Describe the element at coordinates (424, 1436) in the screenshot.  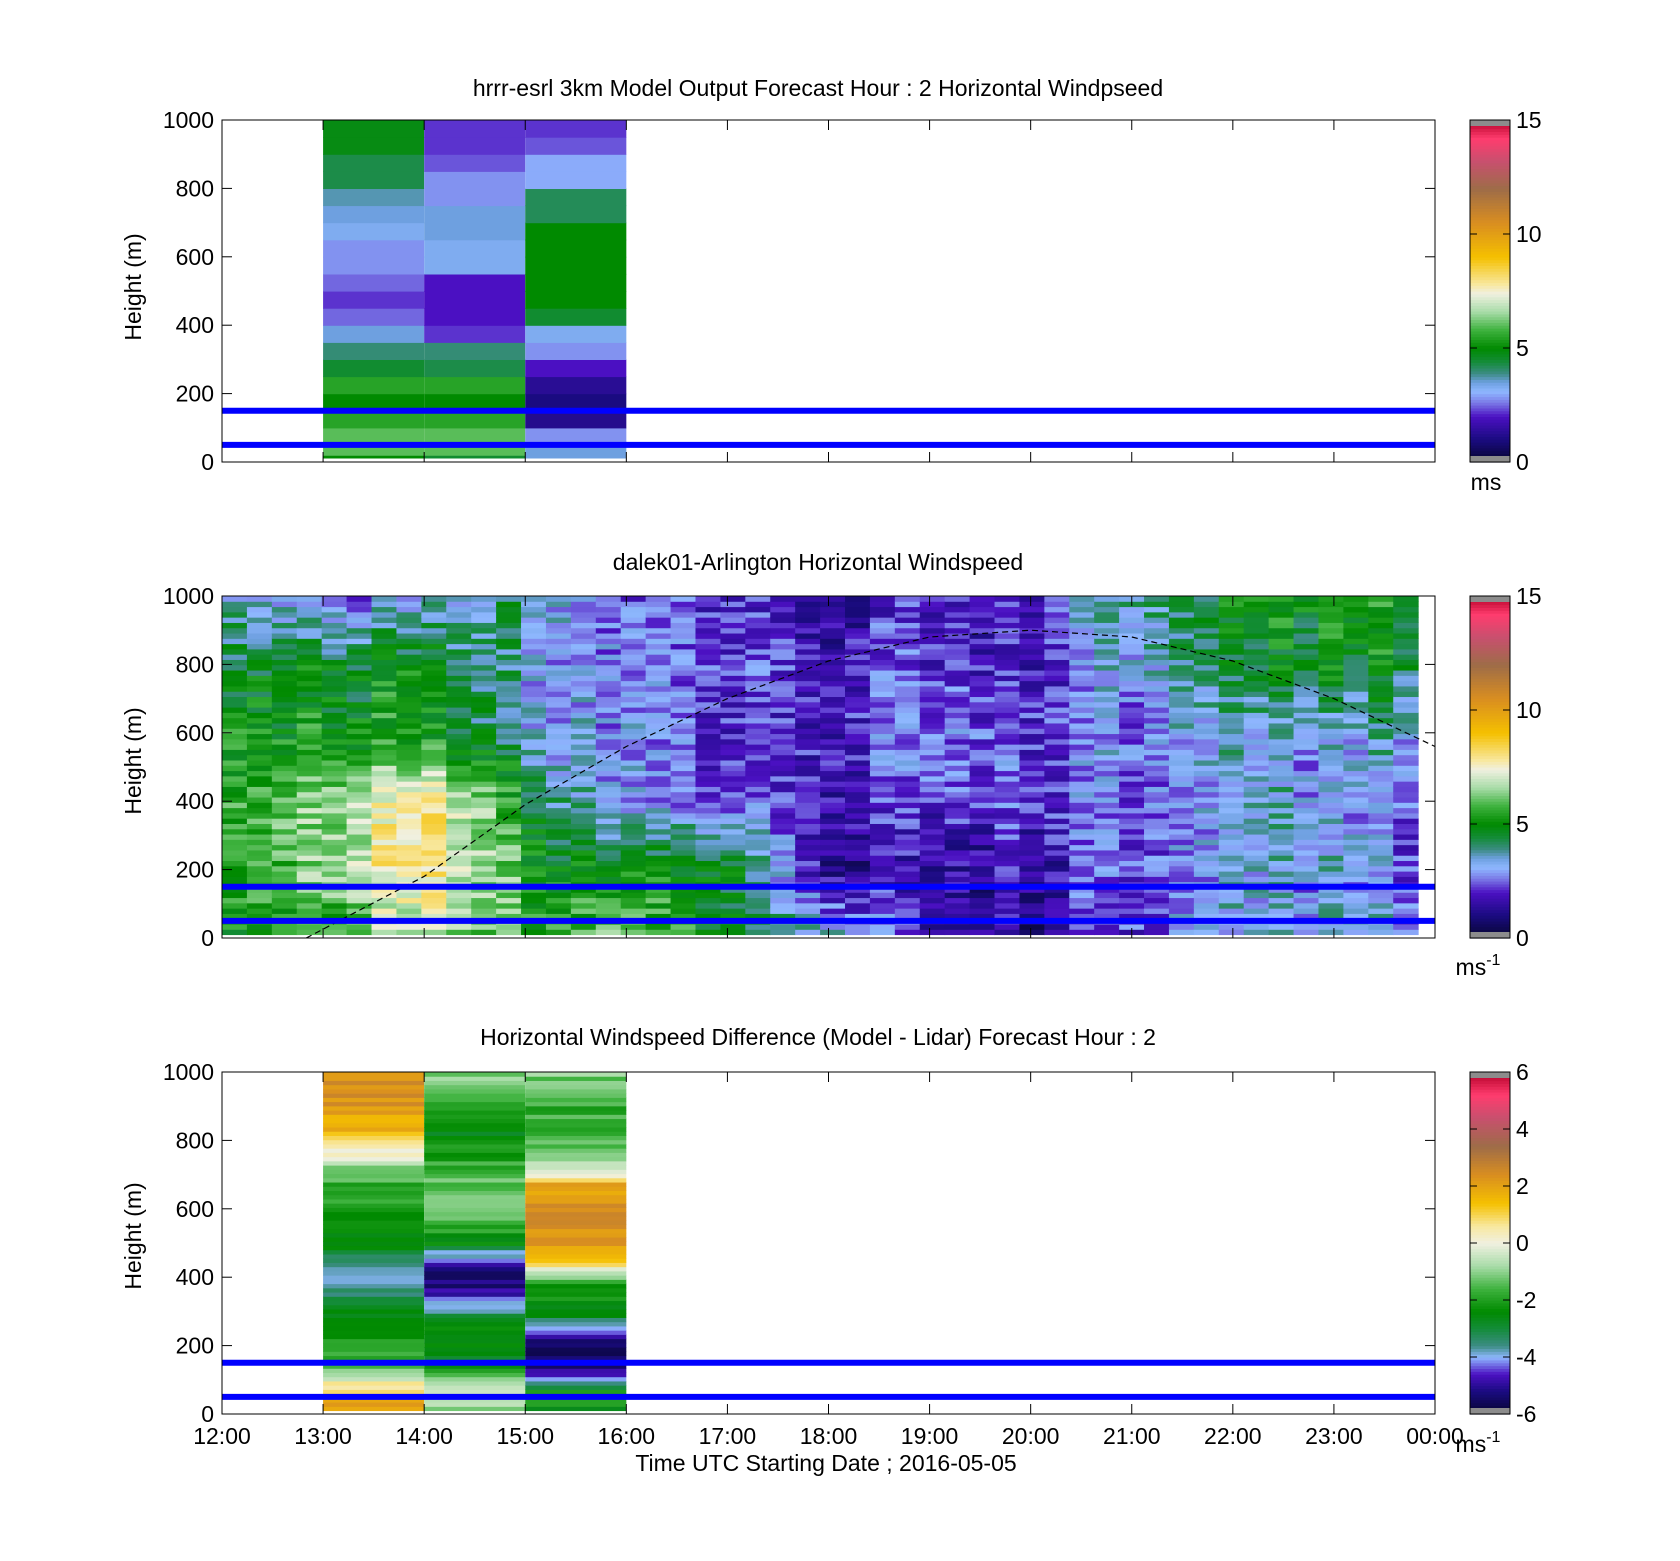
I see `x-tick-label: 14:00` at that location.